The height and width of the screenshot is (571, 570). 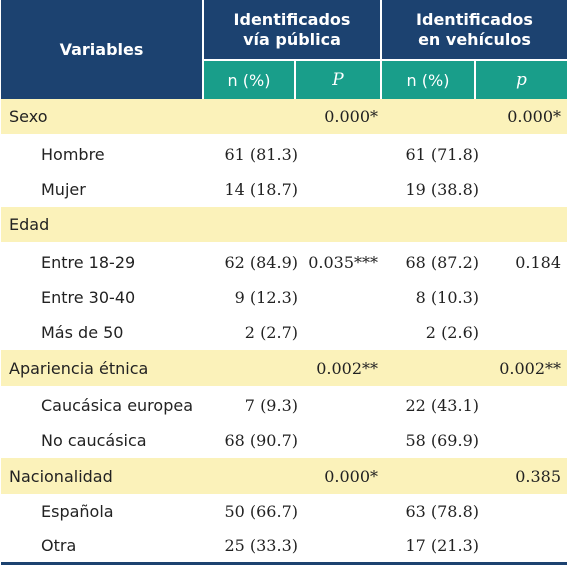 I want to click on subheader-n2: n (%), so click(x=428, y=80).